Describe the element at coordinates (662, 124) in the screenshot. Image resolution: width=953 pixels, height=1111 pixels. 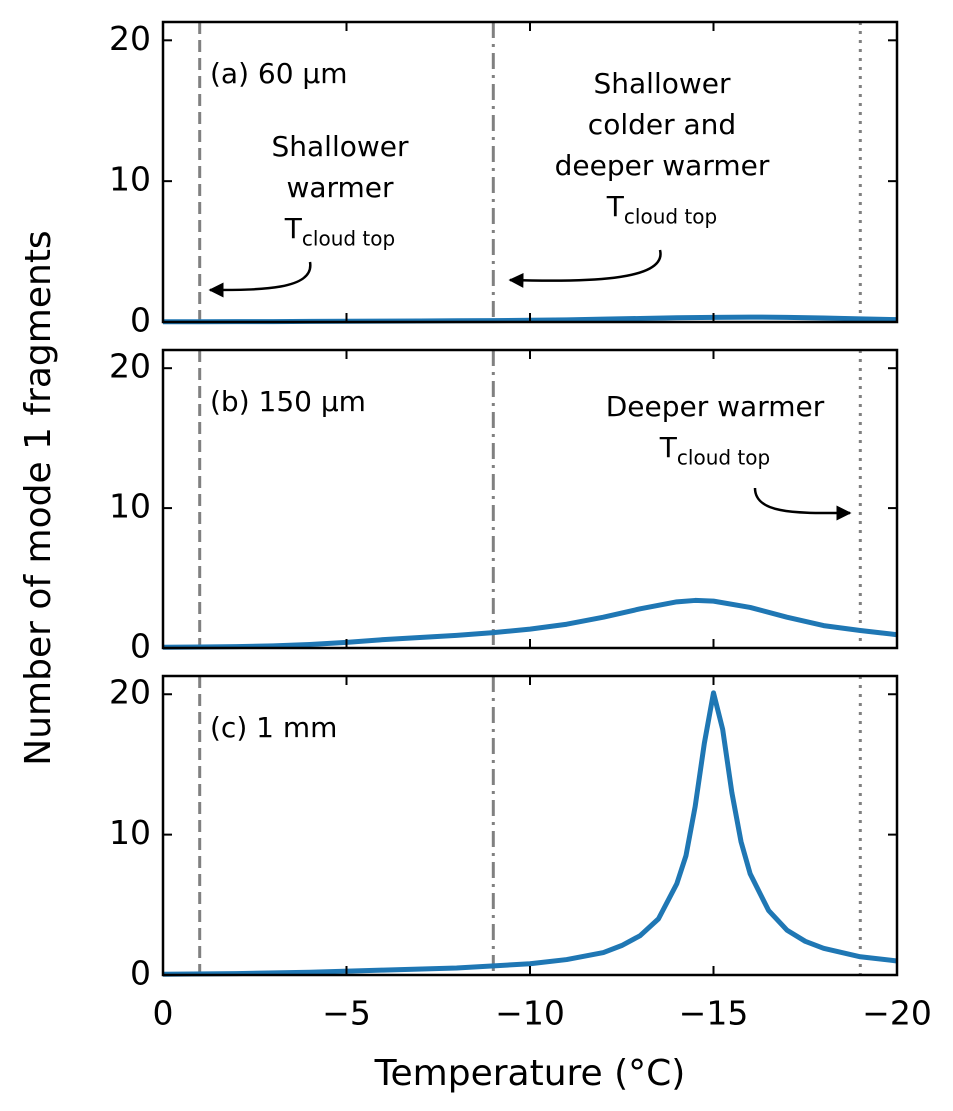
I see `annotation-text: colder and` at that location.